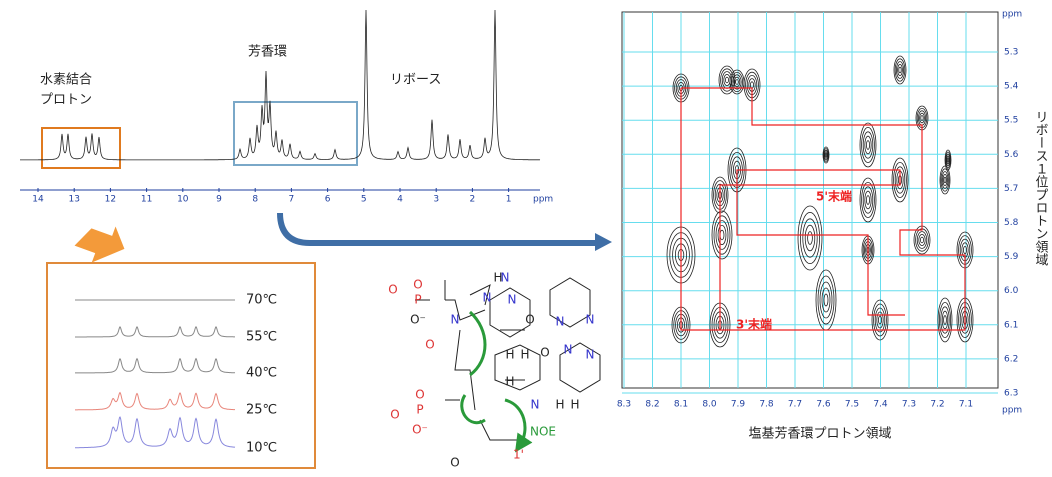  What do you see at coordinates (766, 405) in the screenshot?
I see `x-tick-label: 7.8` at bounding box center [766, 405].